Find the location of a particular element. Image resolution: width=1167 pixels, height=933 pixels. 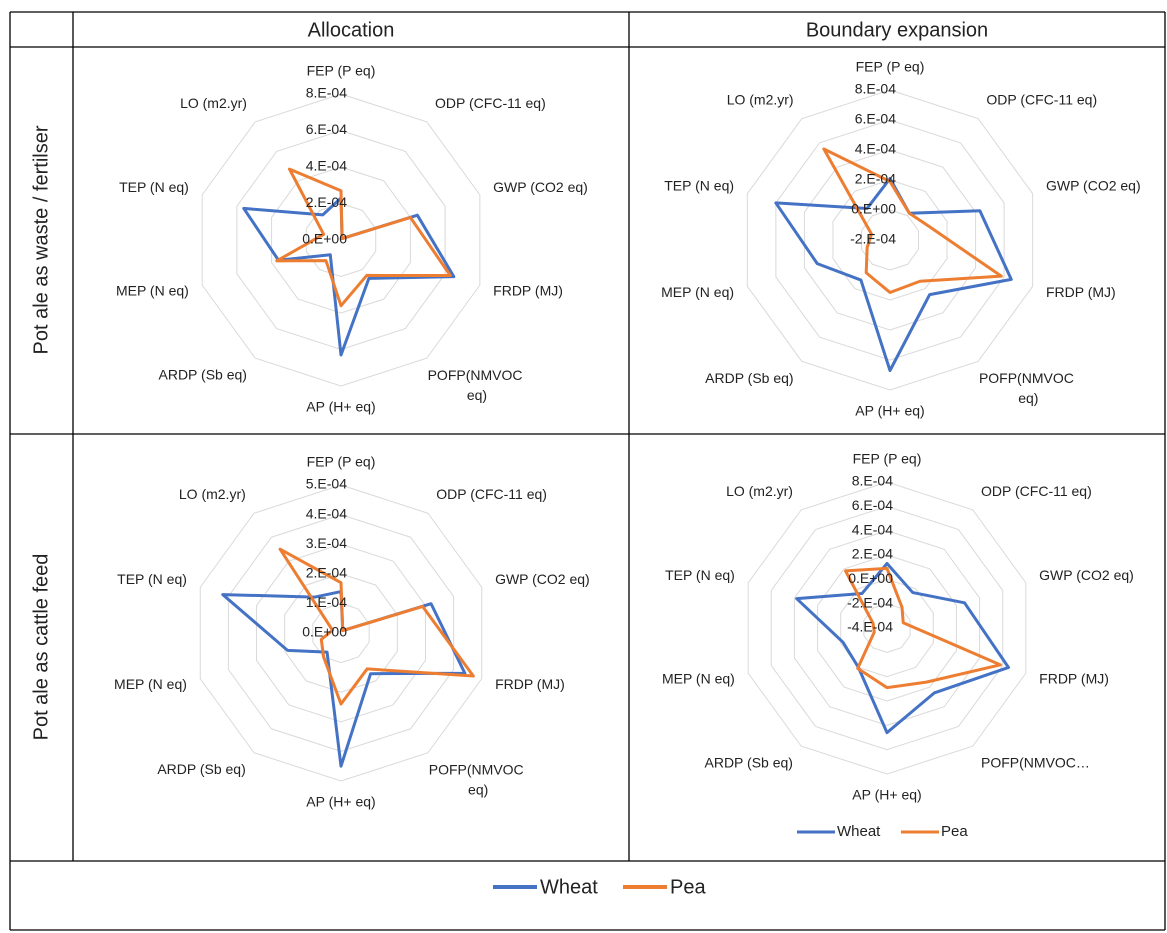

row-header: Pot ale as cattle feed is located at coordinates (41, 647).